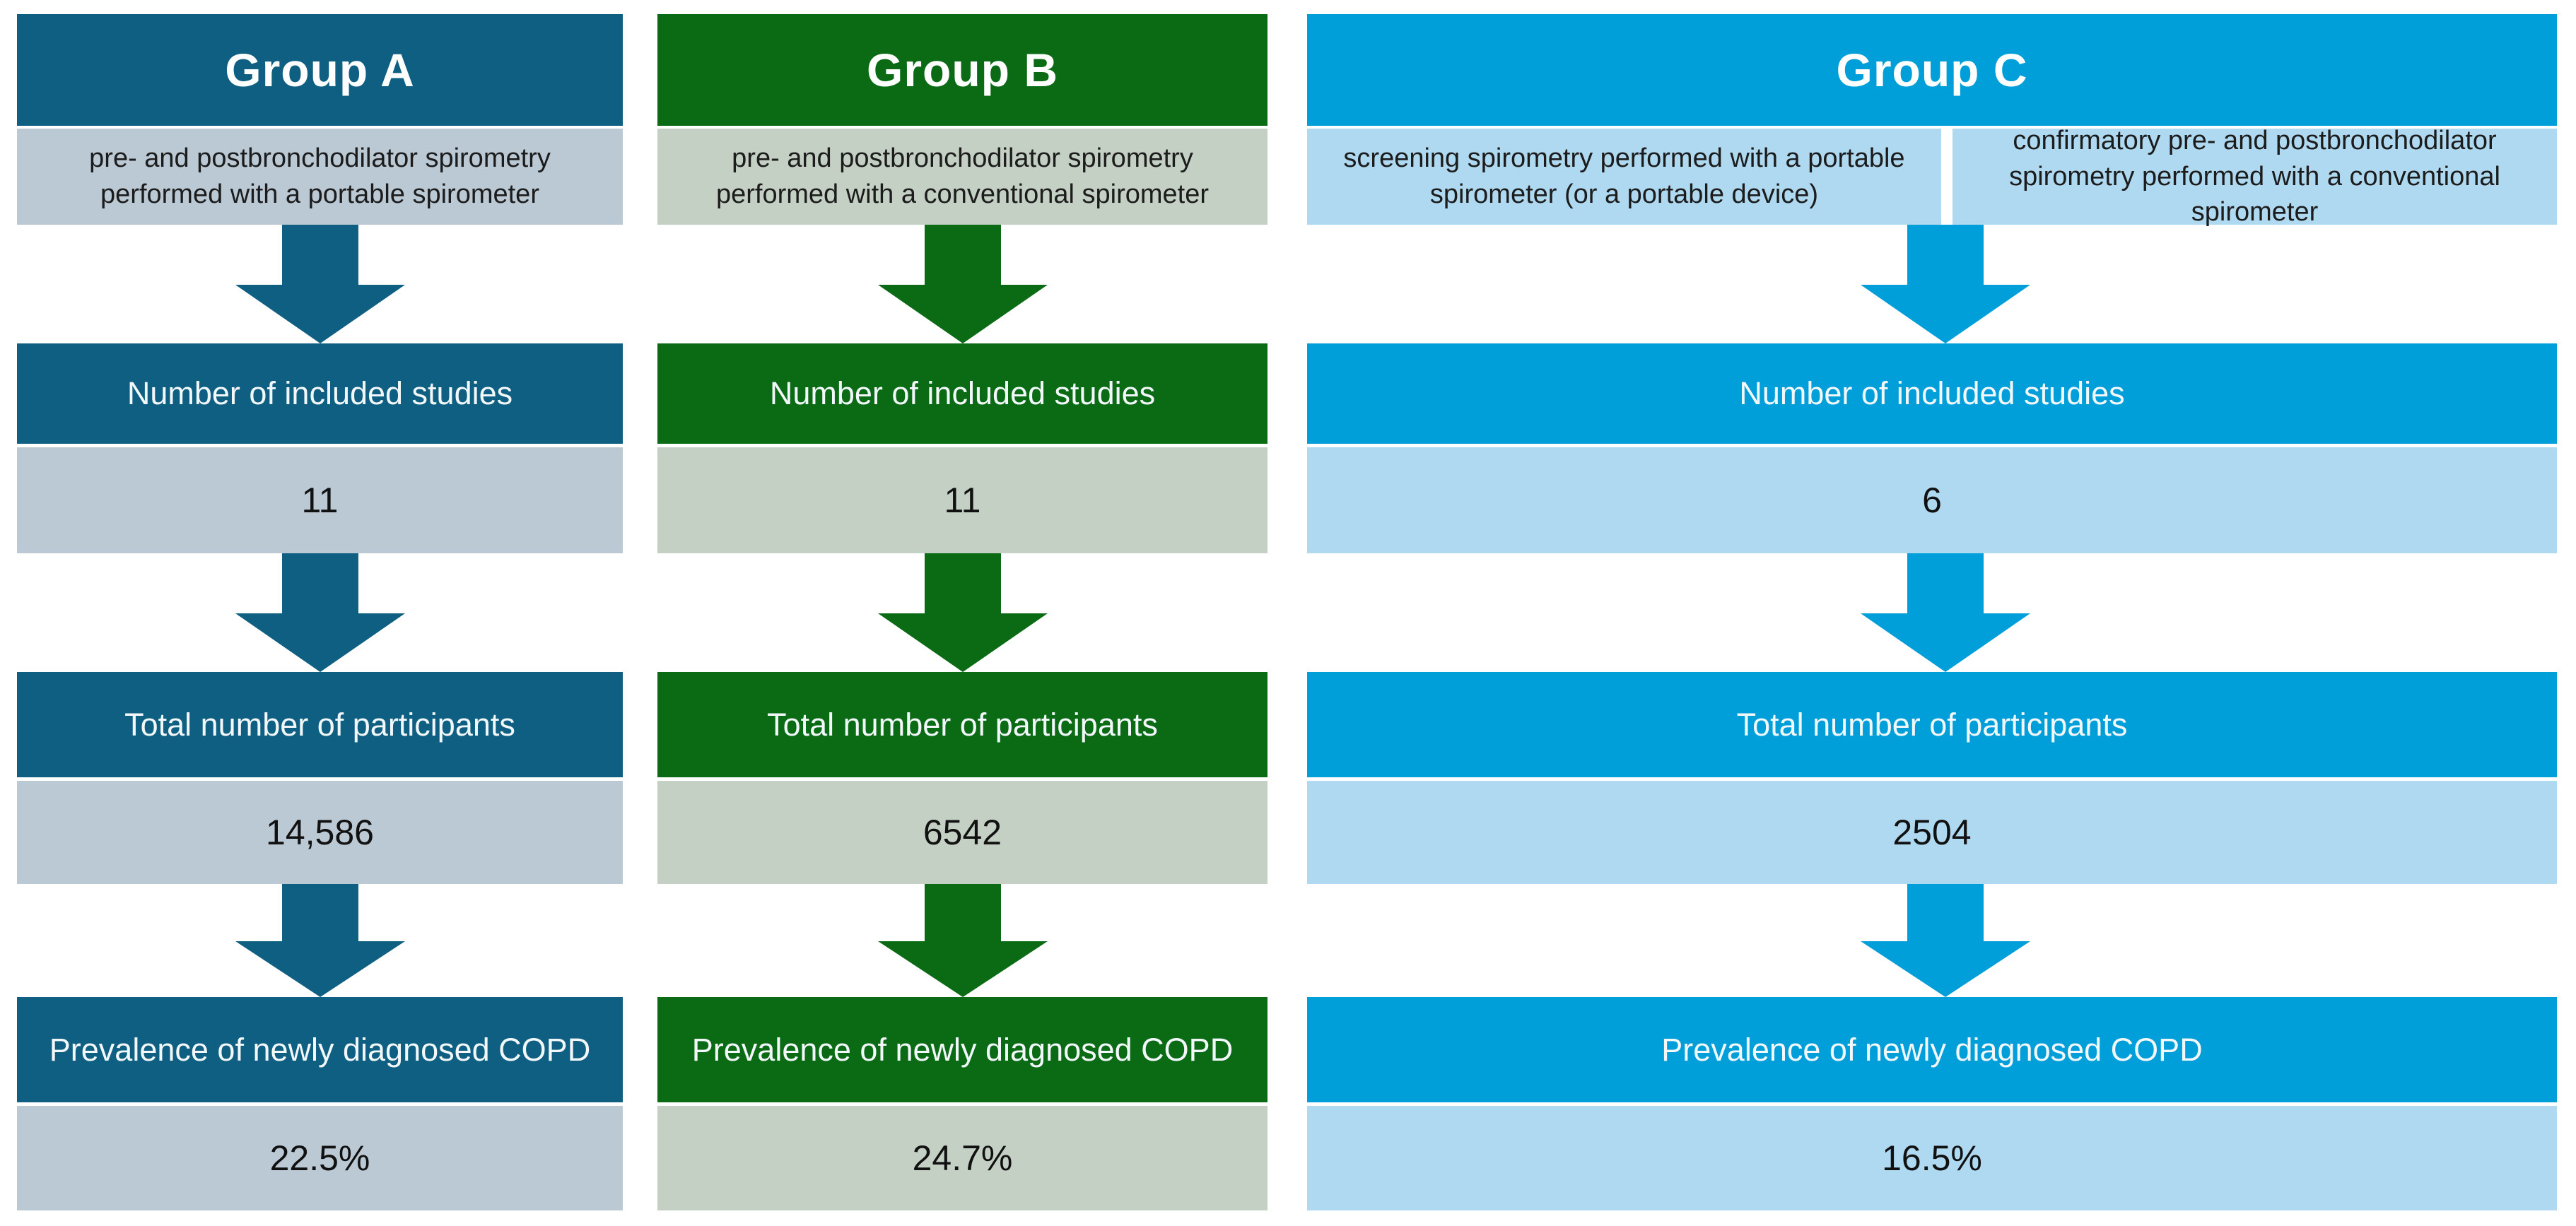 This screenshot has width=2576, height=1226. I want to click on group-c-studies-value-box: 6, so click(1932, 500).